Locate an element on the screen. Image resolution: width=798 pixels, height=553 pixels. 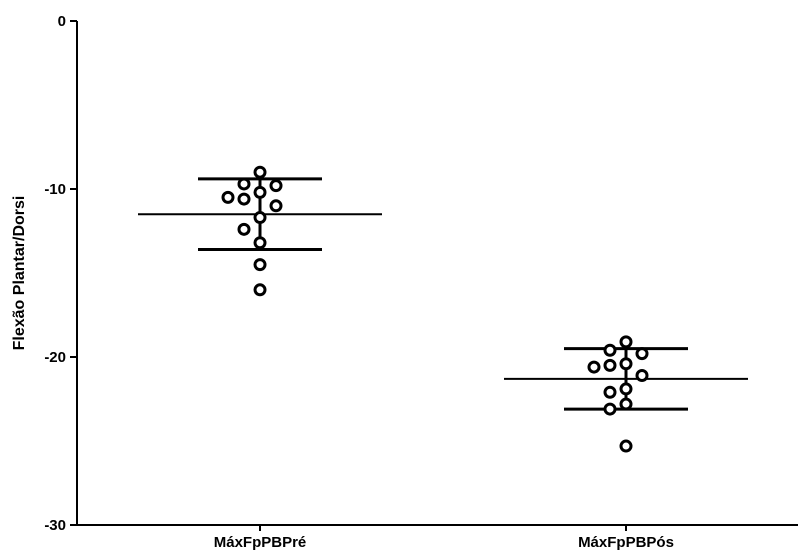
y-tick-label: -20 is located at coordinates (55, 357).